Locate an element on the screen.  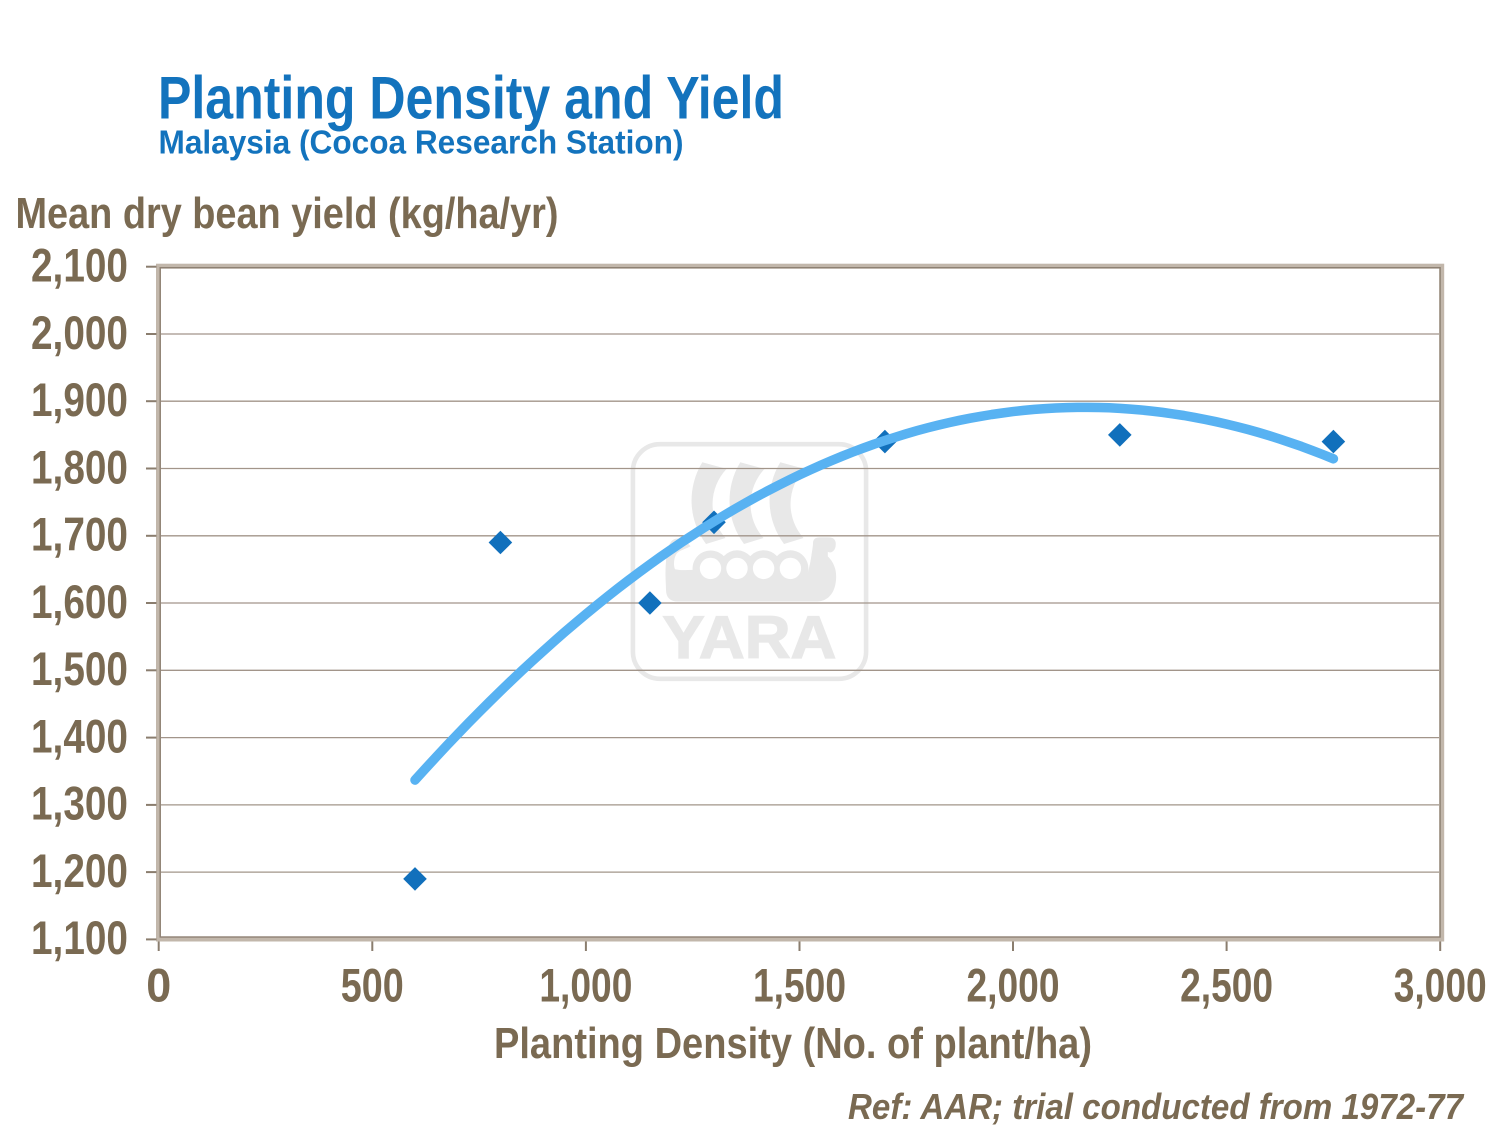
svg-text: 0 is located at coordinates (158, 986).